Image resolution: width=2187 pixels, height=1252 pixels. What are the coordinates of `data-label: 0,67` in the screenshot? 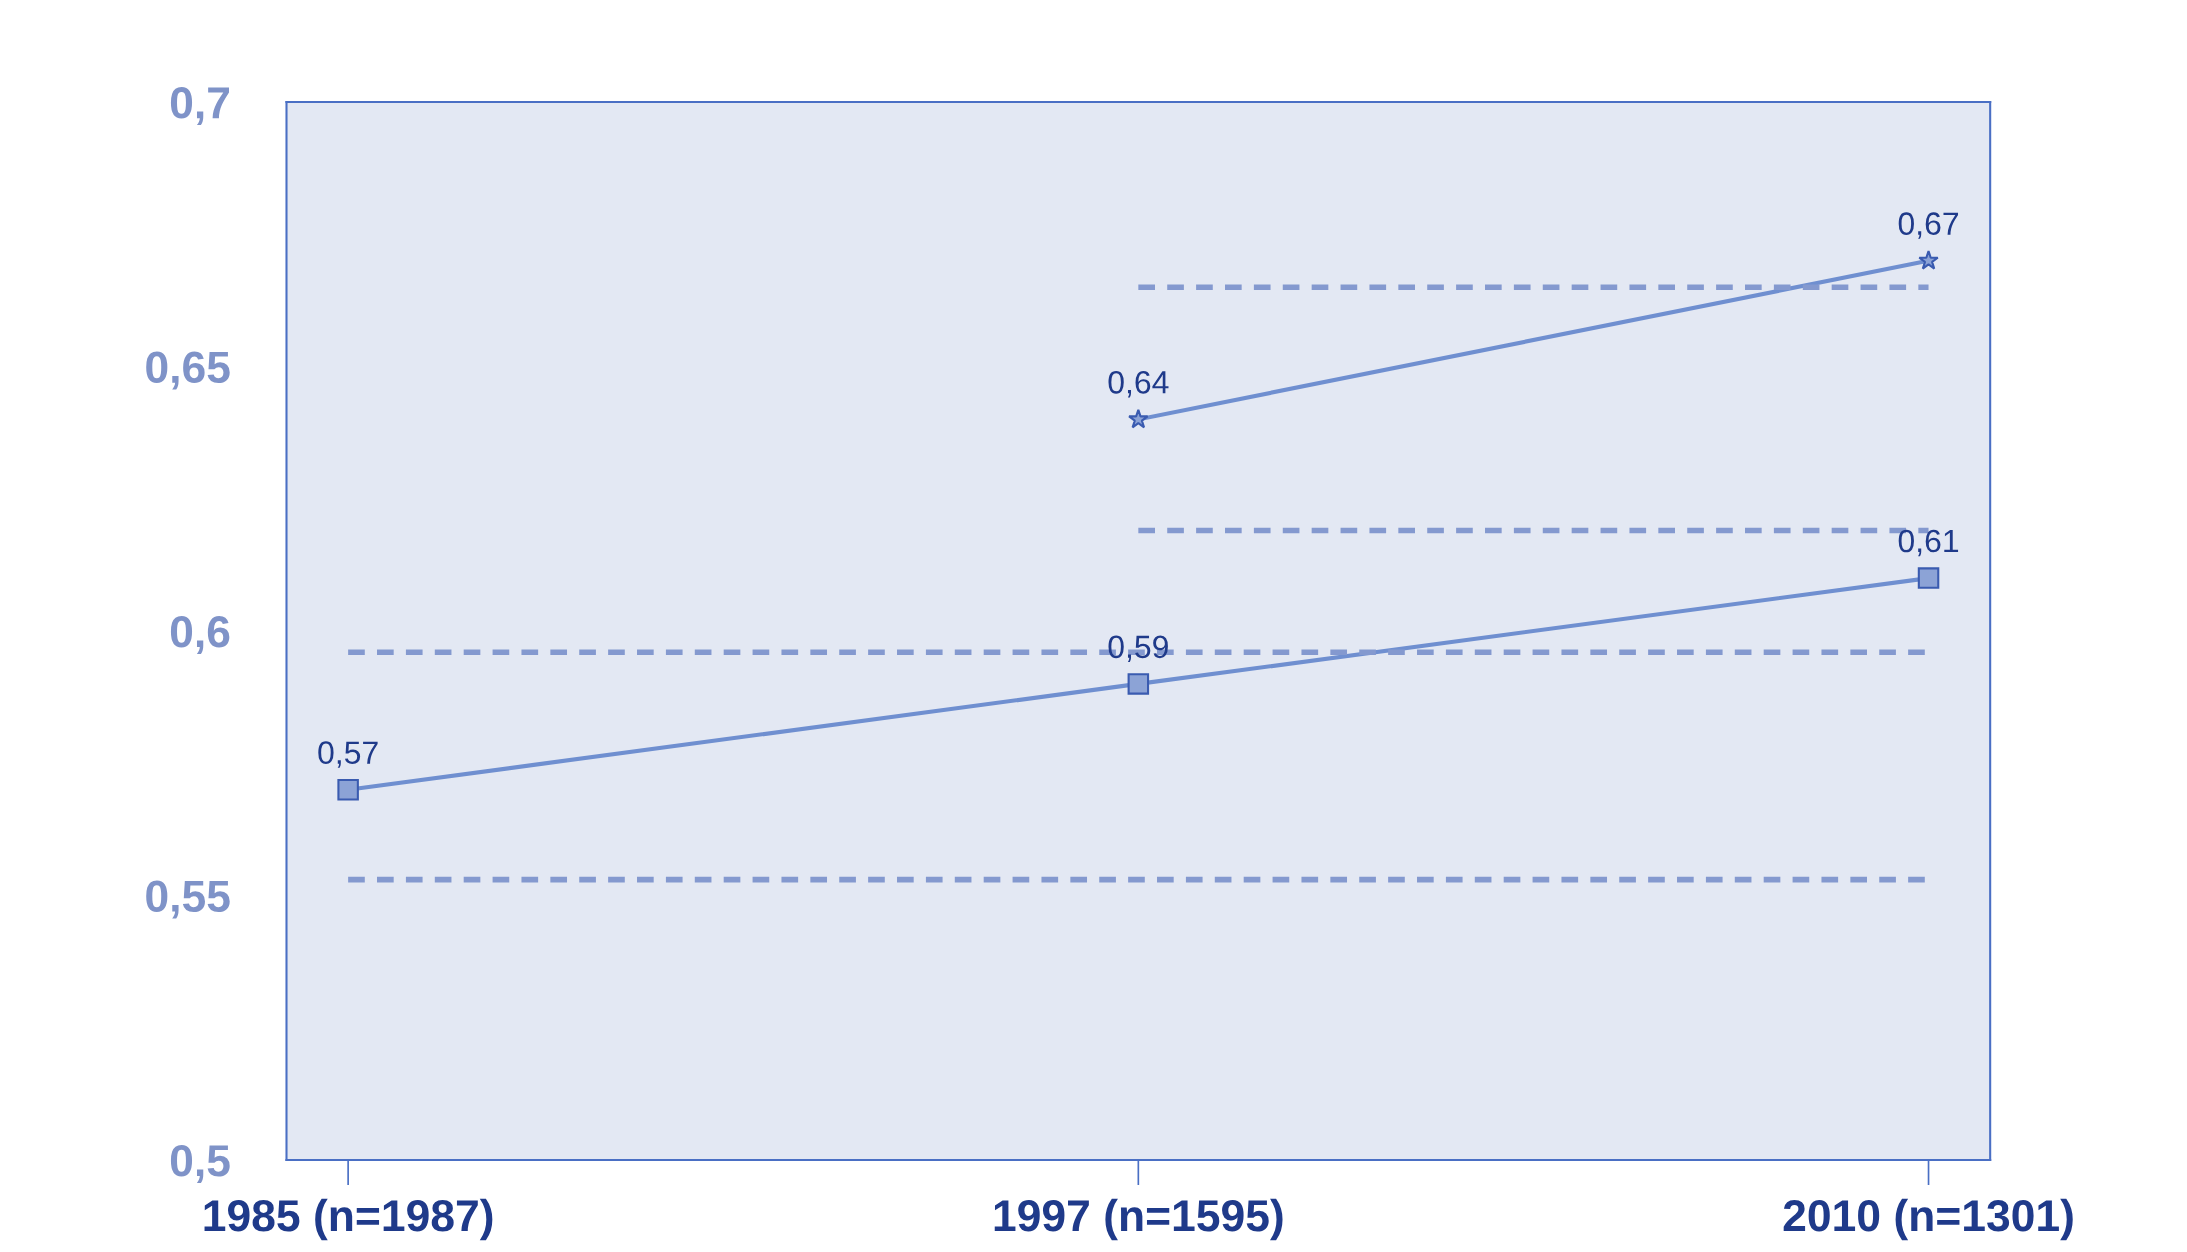 It's located at (1928, 225).